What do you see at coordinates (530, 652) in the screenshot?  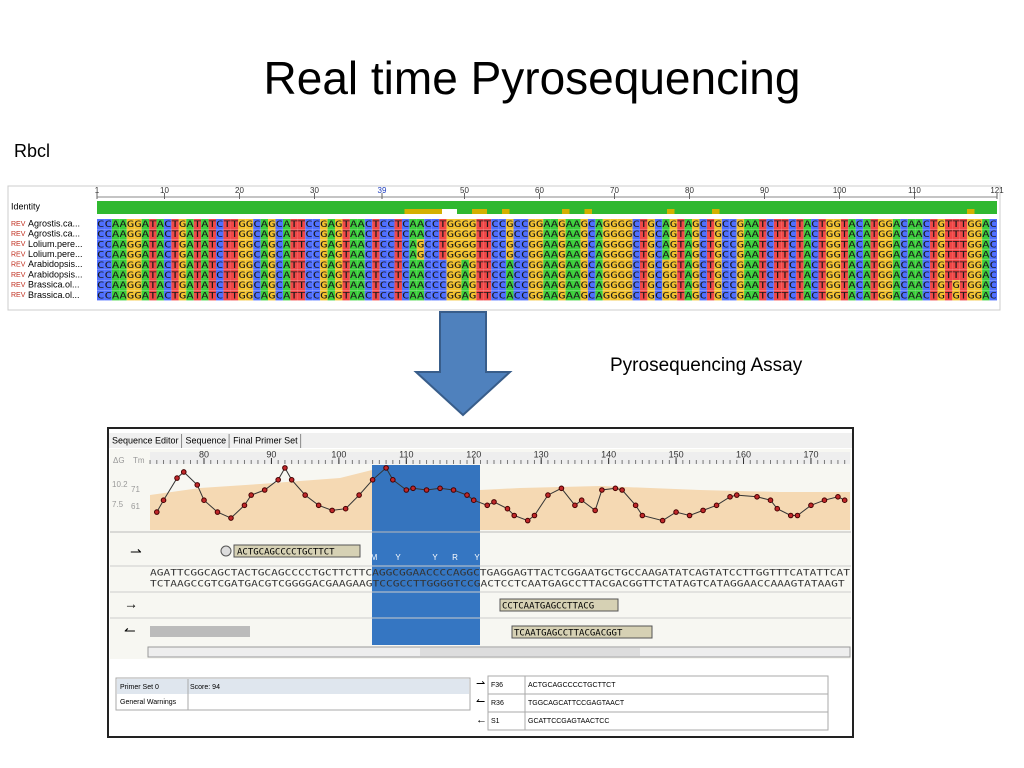 I see `scroll-thumb` at bounding box center [530, 652].